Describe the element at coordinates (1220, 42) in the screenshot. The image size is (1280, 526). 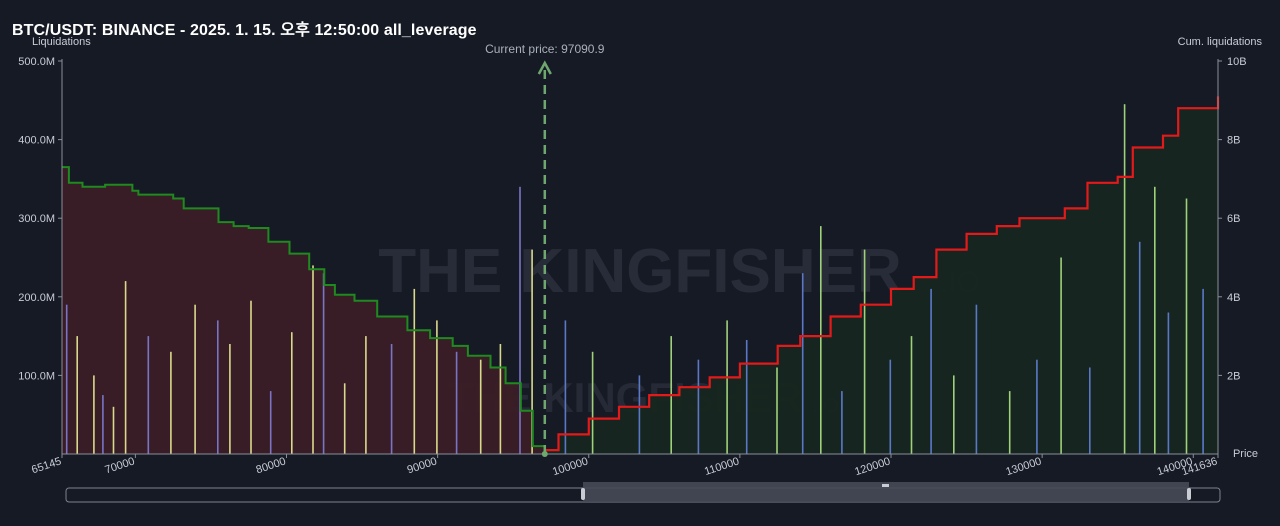
I see `right-axis-title: Cum. liquidations` at that location.